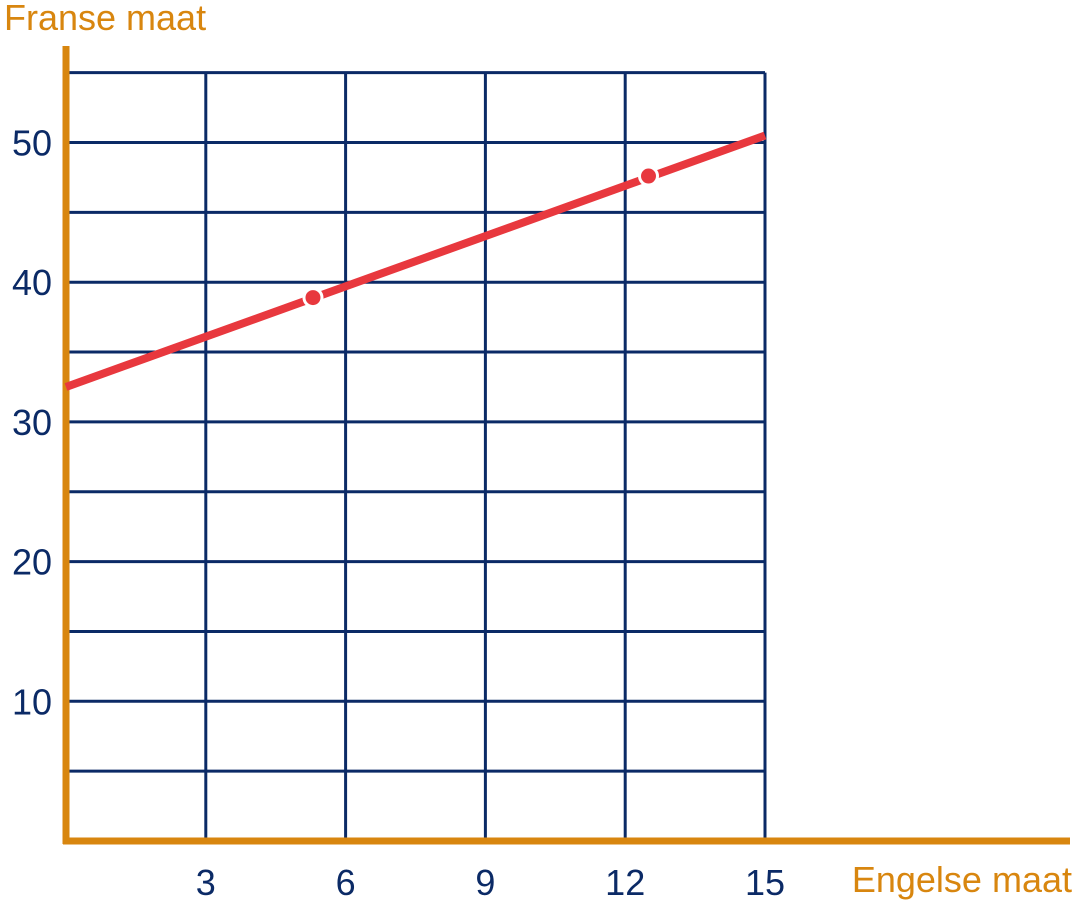 The height and width of the screenshot is (905, 1075). Describe the element at coordinates (962, 879) in the screenshot. I see `x-axis-title: Engelse maat` at that location.